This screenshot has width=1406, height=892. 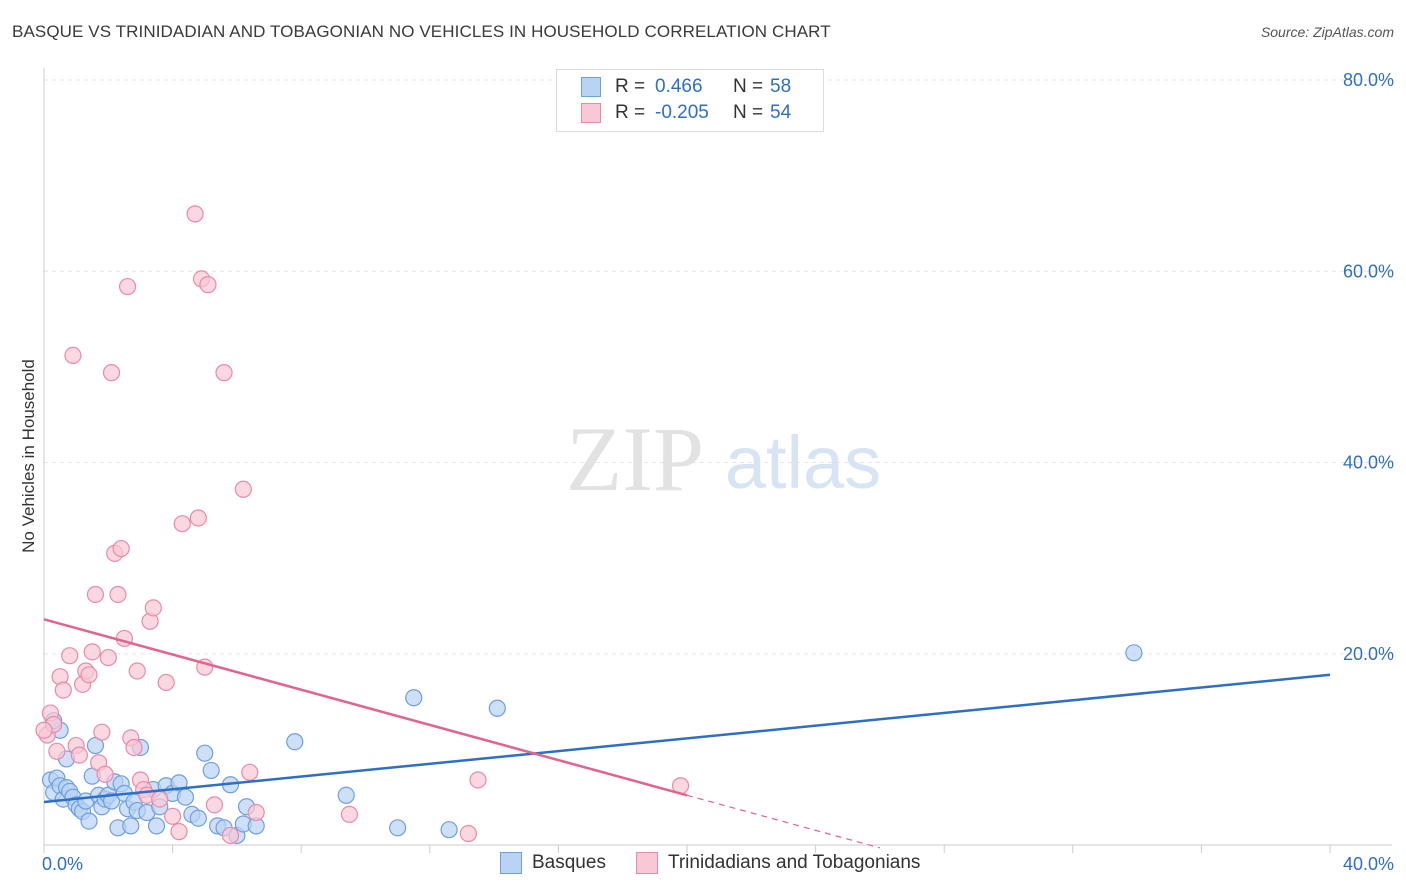 What do you see at coordinates (679, 86) in the screenshot?
I see `legend-r-value: 0.466` at bounding box center [679, 86].